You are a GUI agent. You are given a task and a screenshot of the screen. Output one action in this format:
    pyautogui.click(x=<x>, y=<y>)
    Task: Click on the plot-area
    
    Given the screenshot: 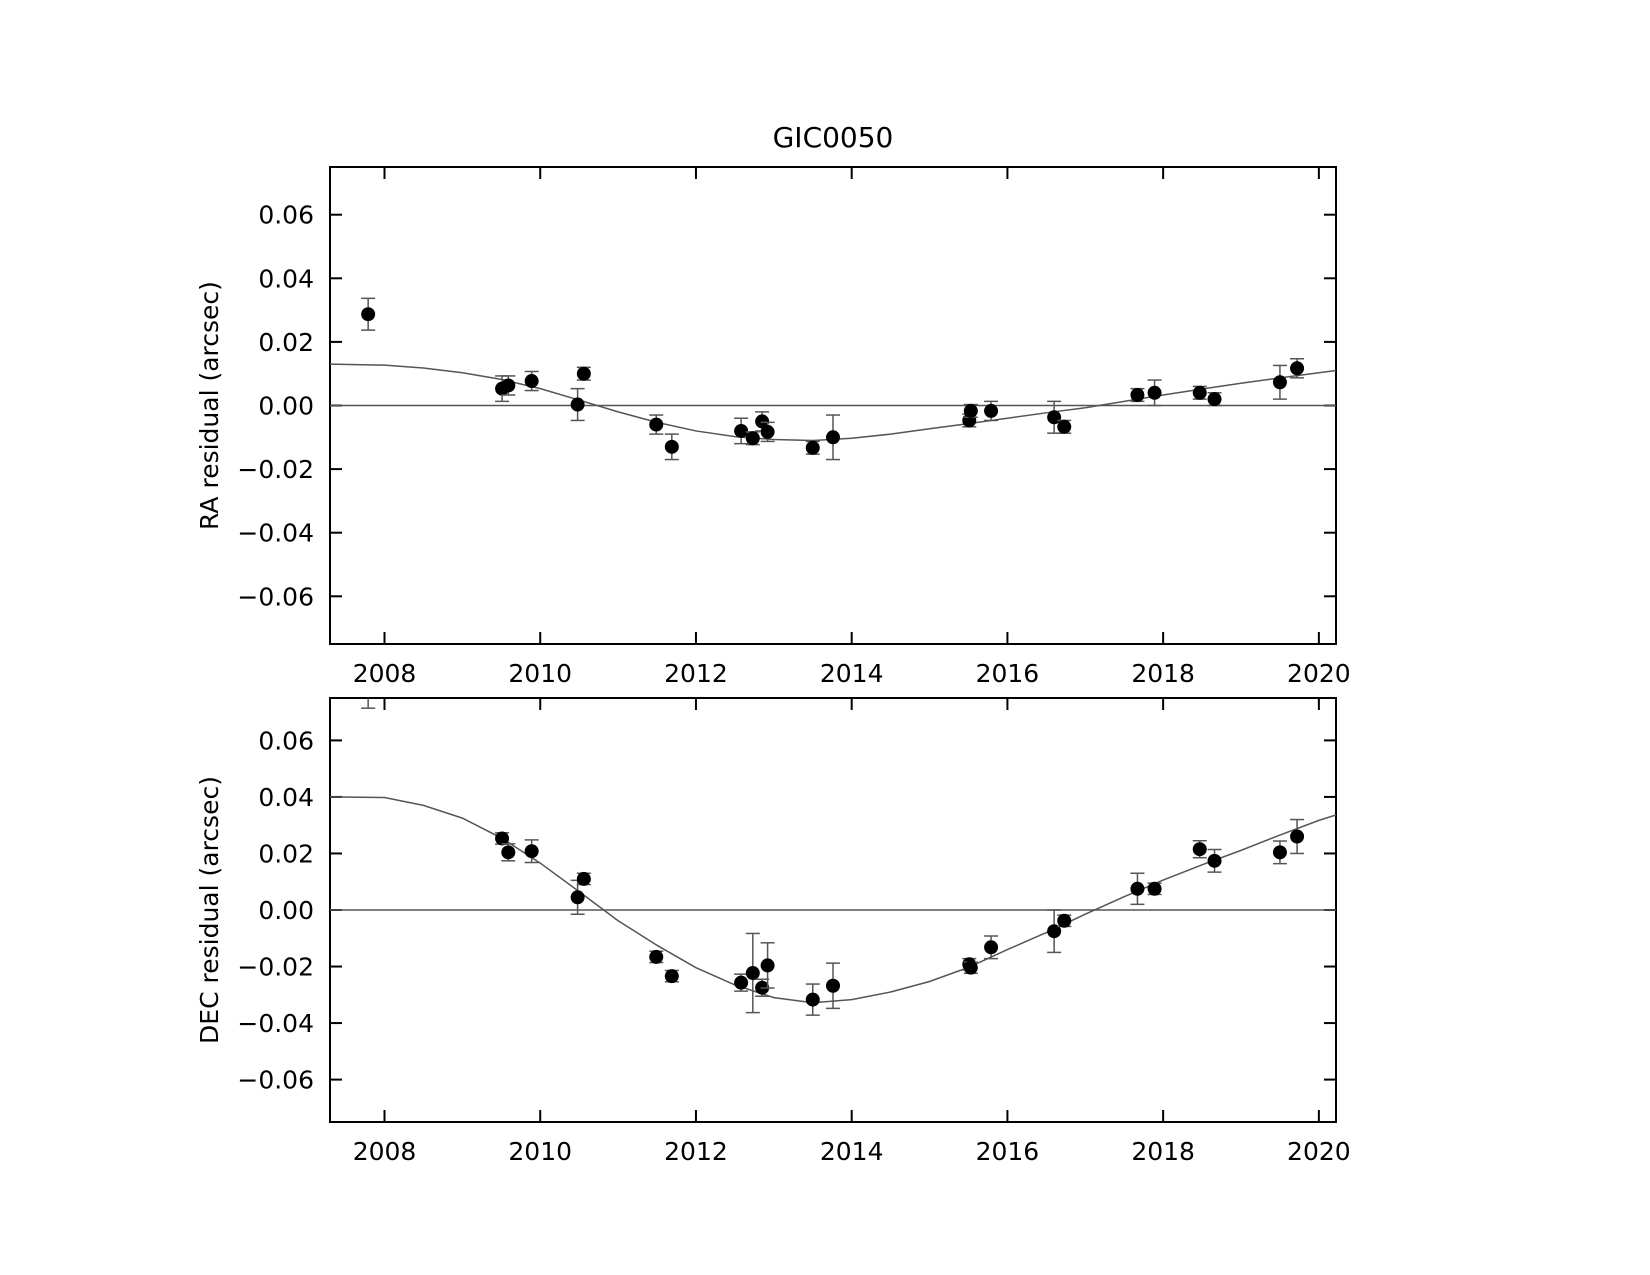 What is the action you would take?
    pyautogui.click(x=833, y=379)
    